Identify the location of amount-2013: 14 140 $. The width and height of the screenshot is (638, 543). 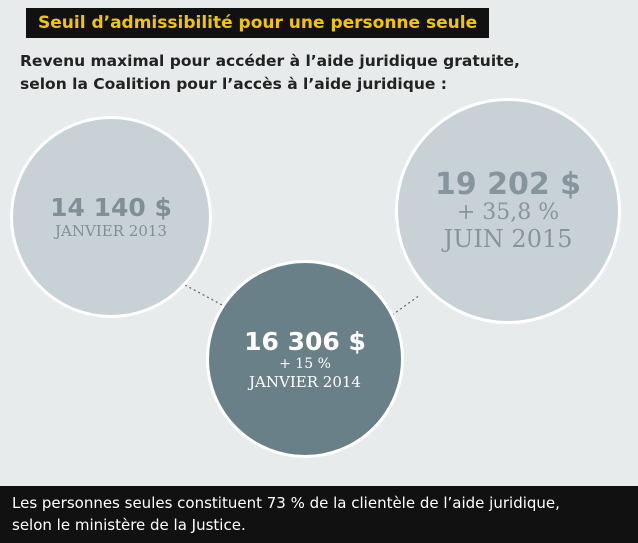
(111, 207).